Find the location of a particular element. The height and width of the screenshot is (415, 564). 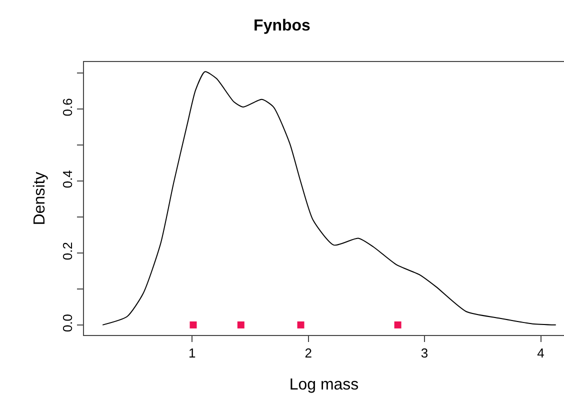

x-tick-label: 2 is located at coordinates (308, 353).